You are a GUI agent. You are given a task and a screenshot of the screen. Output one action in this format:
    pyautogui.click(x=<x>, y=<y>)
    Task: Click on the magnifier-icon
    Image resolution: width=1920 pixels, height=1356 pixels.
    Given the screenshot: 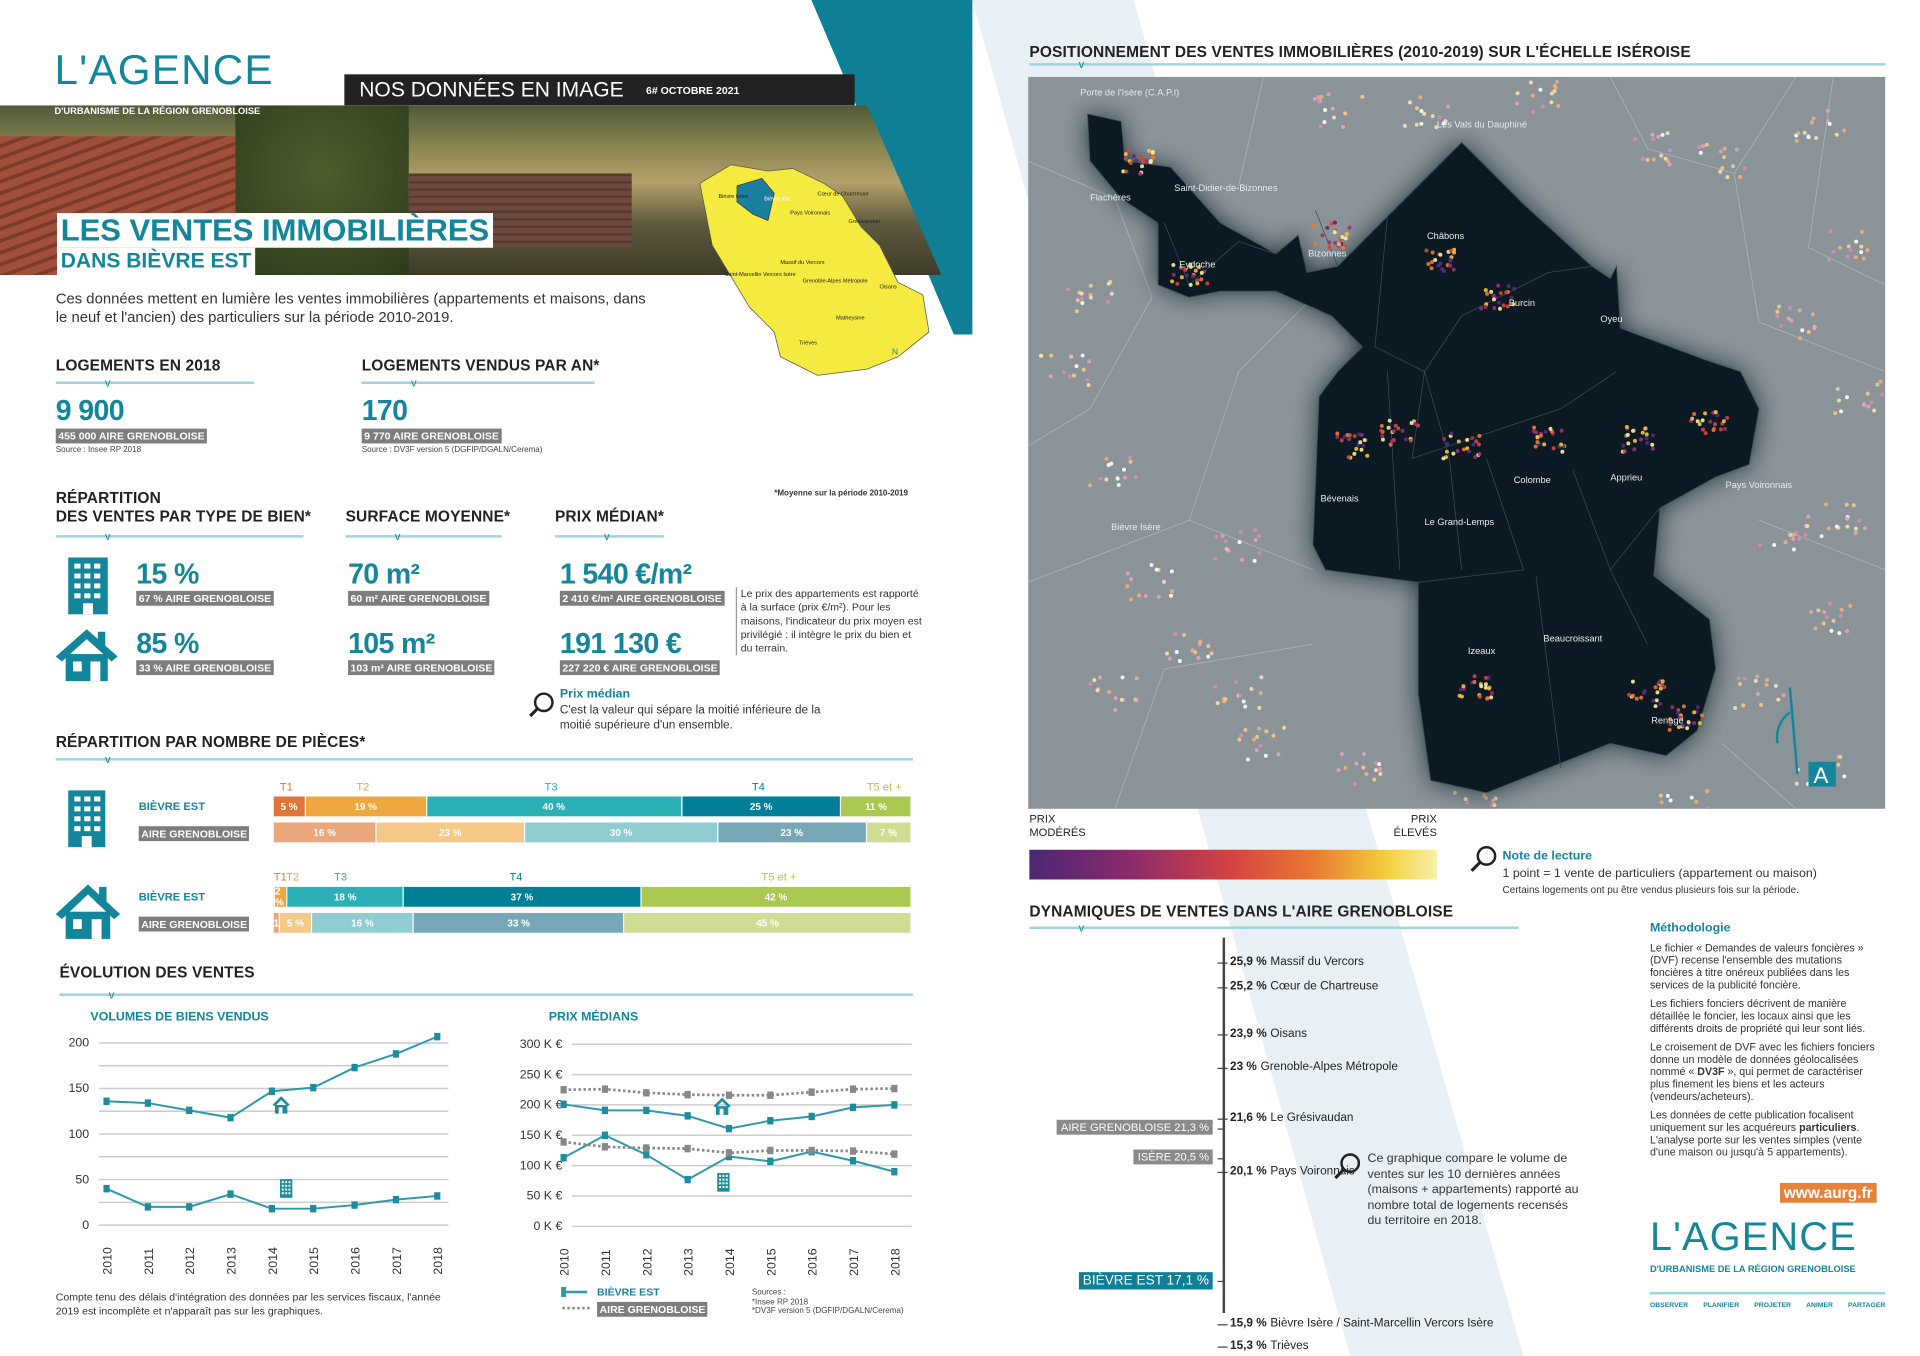 What is the action you would take?
    pyautogui.click(x=541, y=705)
    